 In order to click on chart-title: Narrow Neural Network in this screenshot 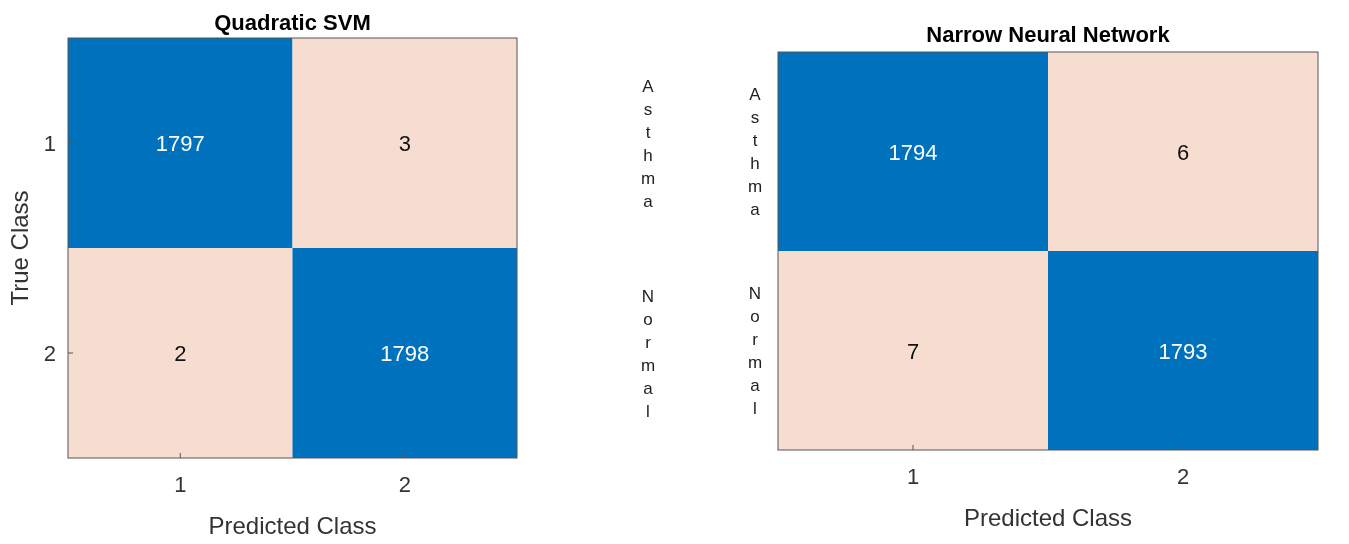, I will do `click(1048, 34)`.